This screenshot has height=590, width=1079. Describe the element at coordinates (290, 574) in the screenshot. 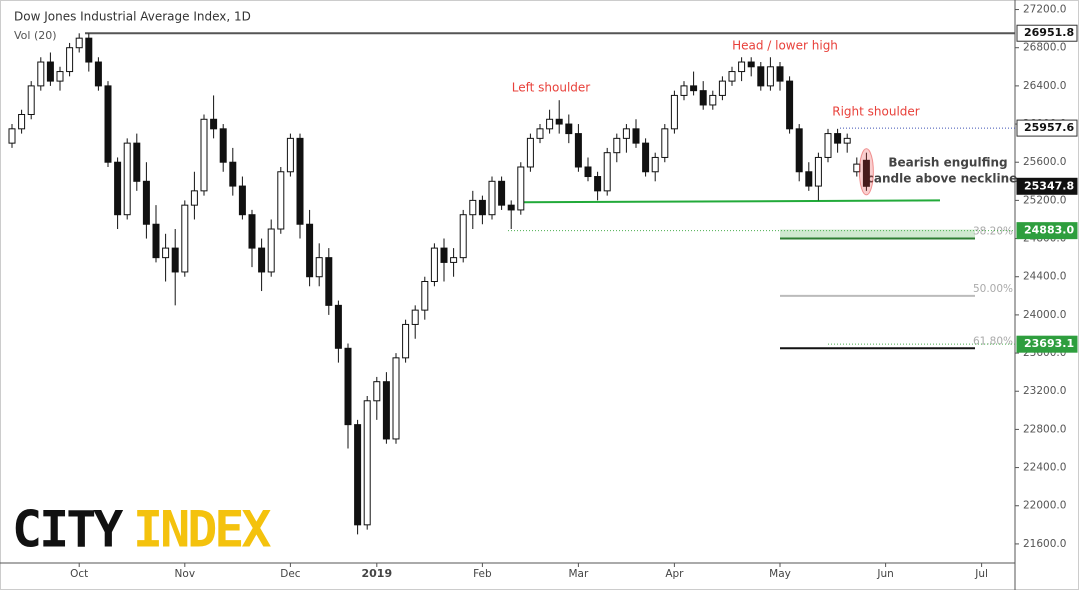

I see `x-tick-label: Dec` at that location.